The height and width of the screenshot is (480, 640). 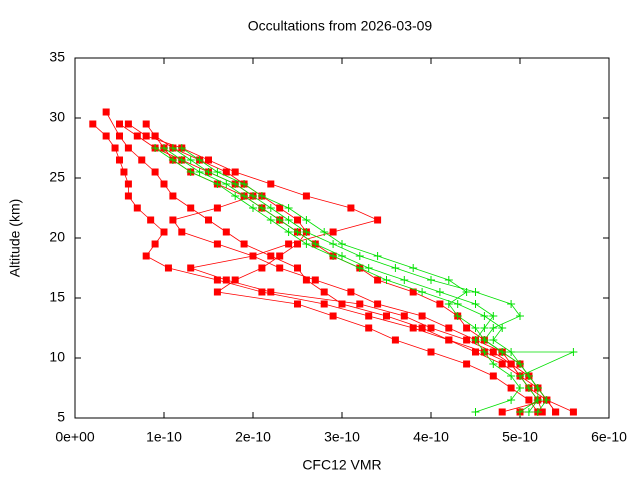 What do you see at coordinates (57, 237) in the screenshot?
I see `y-tick-label: 20` at bounding box center [57, 237].